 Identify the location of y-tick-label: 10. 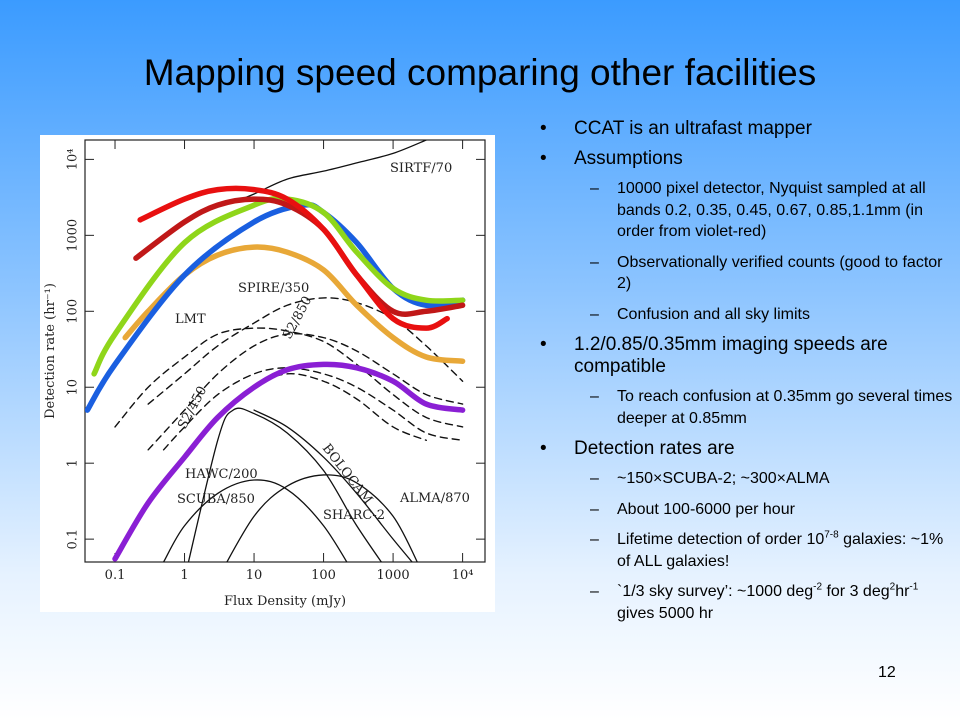
(73, 387).